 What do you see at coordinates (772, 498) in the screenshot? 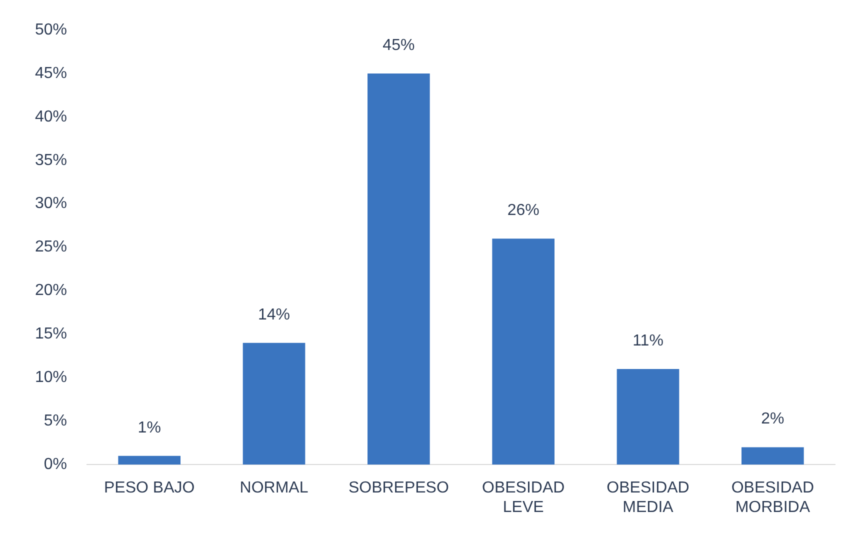
I see `x-tick-label: OBESIDAD MORBIDA` at bounding box center [772, 498].